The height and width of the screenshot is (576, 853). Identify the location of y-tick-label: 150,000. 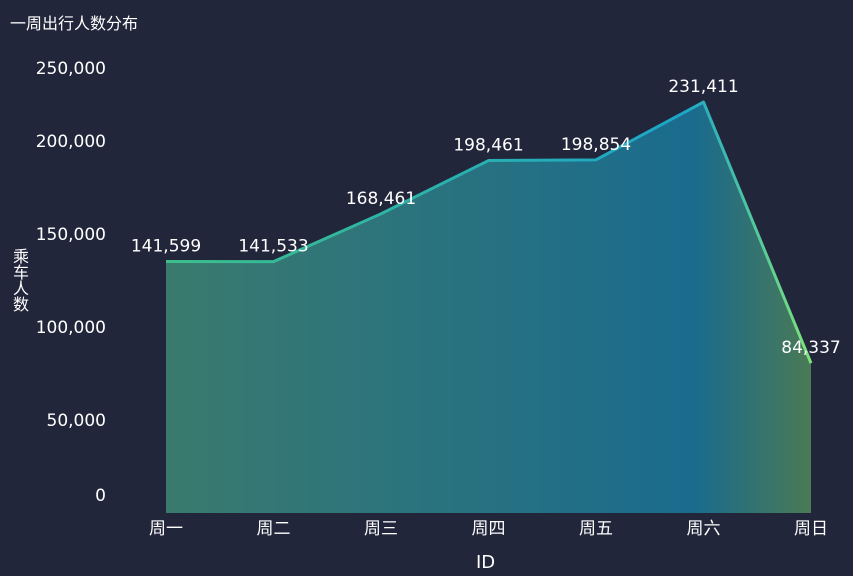
(71, 235).